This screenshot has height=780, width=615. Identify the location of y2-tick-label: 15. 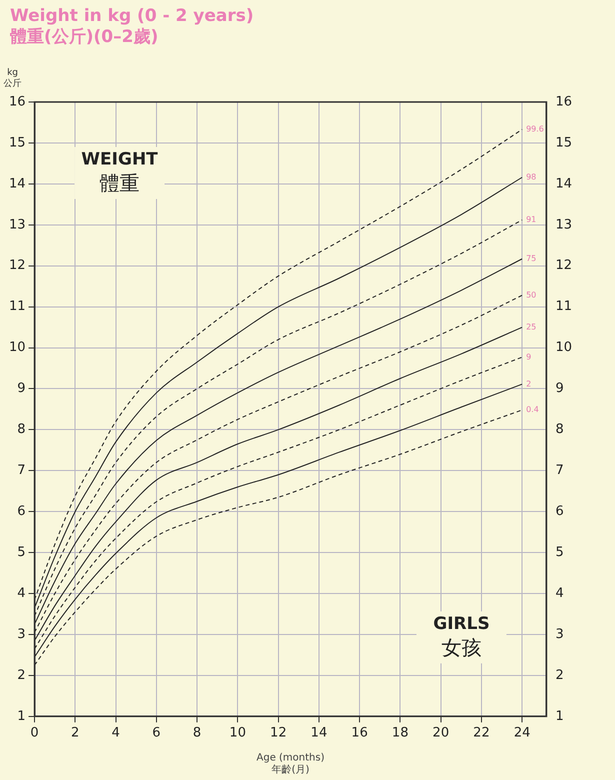
(563, 142).